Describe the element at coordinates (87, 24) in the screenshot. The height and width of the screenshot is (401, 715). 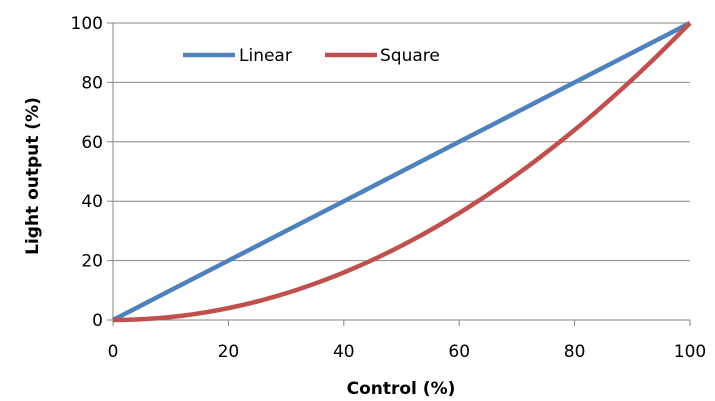
I see `y-tick-label-100: 100` at that location.